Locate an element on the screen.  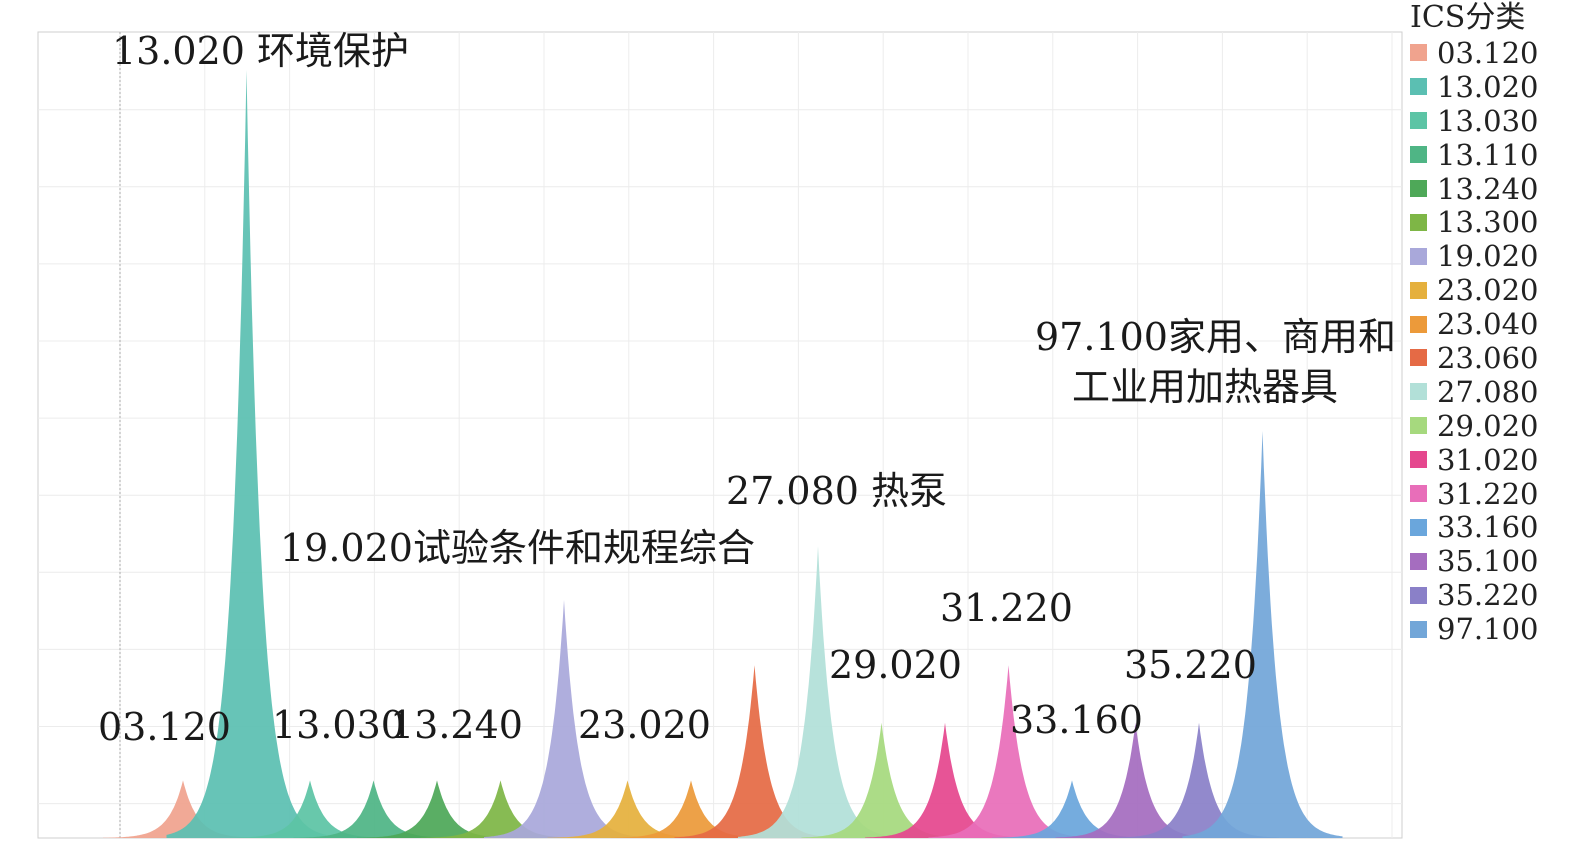
legend-item: 29.020 is located at coordinates (1490, 426).